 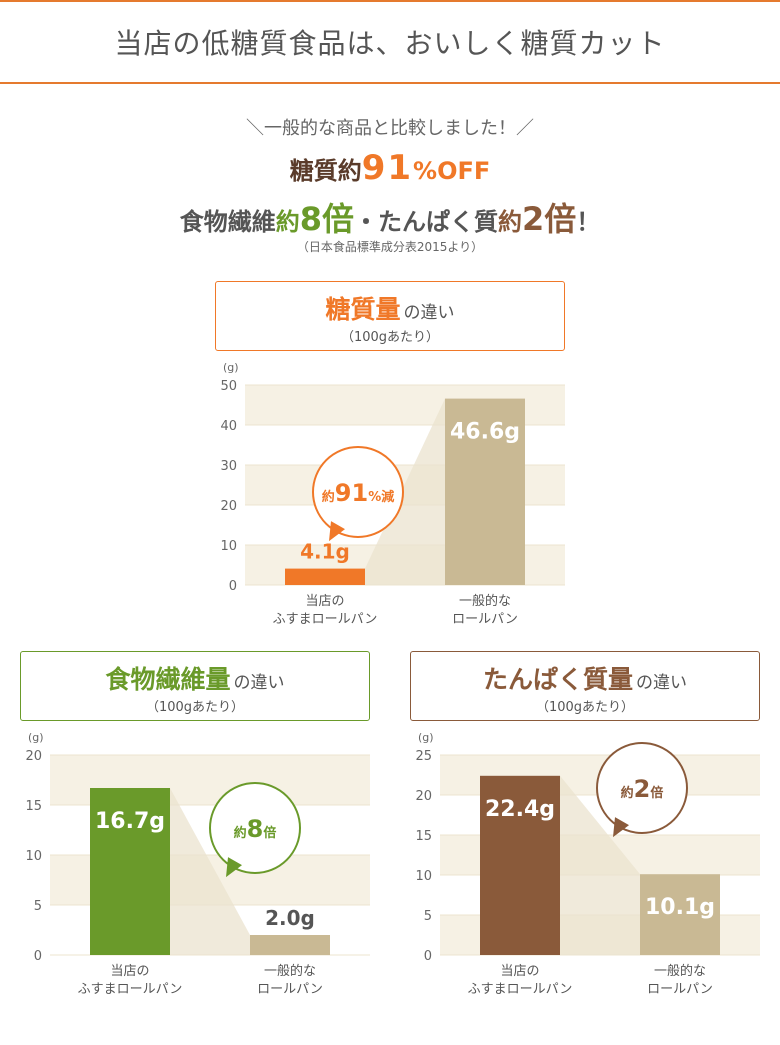 I want to click on protein-label: たんぱく質, so click(x=438, y=222).